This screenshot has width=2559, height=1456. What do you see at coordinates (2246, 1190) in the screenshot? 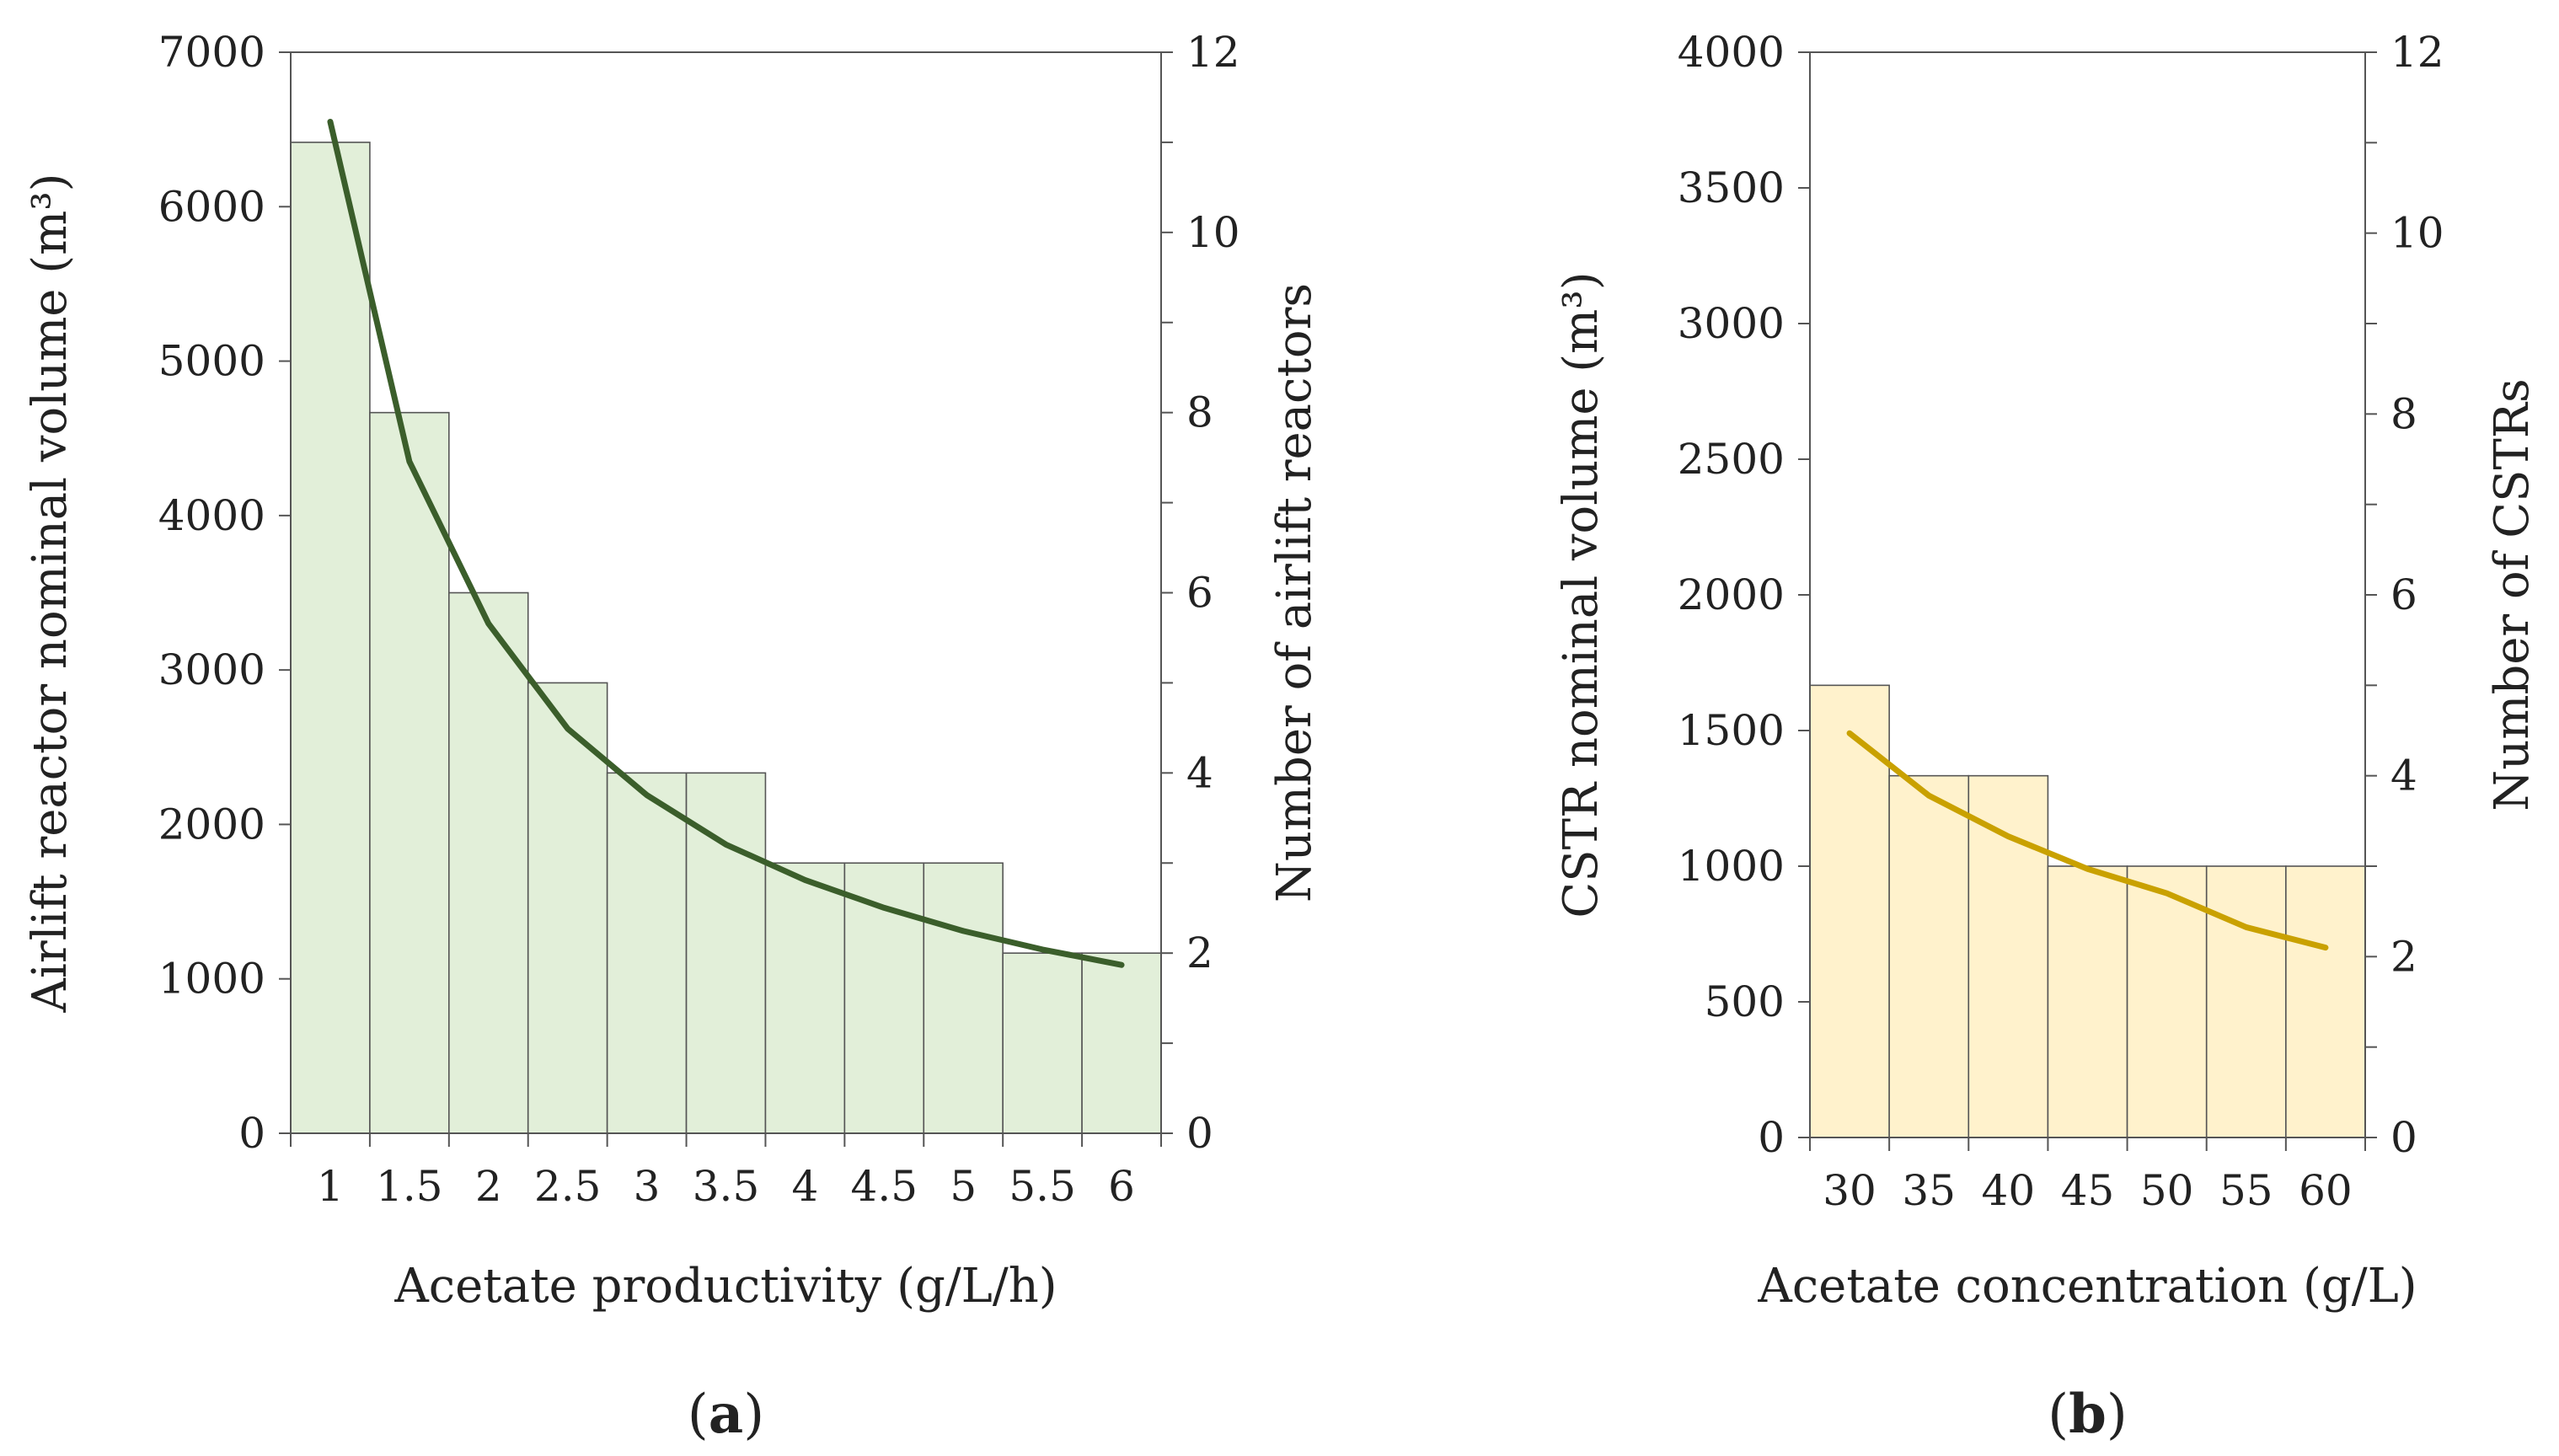
I see `x-tick-label: 55` at bounding box center [2246, 1190].